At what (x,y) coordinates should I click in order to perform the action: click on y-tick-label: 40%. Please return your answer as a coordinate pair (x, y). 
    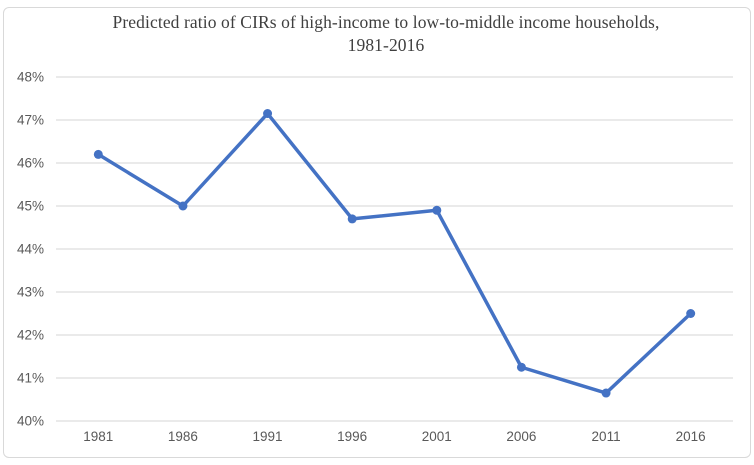
    Looking at the image, I should click on (30, 421).